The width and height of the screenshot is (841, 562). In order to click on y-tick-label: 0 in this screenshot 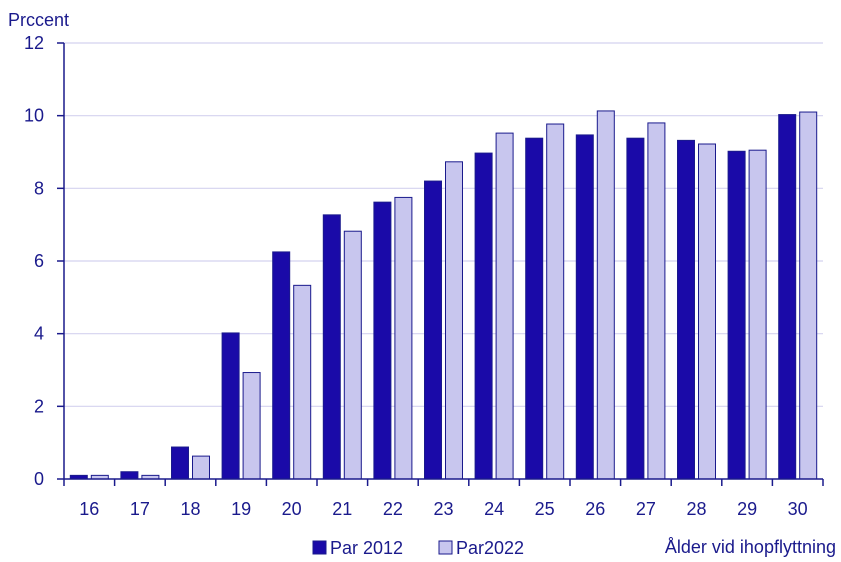, I will do `click(39, 479)`.